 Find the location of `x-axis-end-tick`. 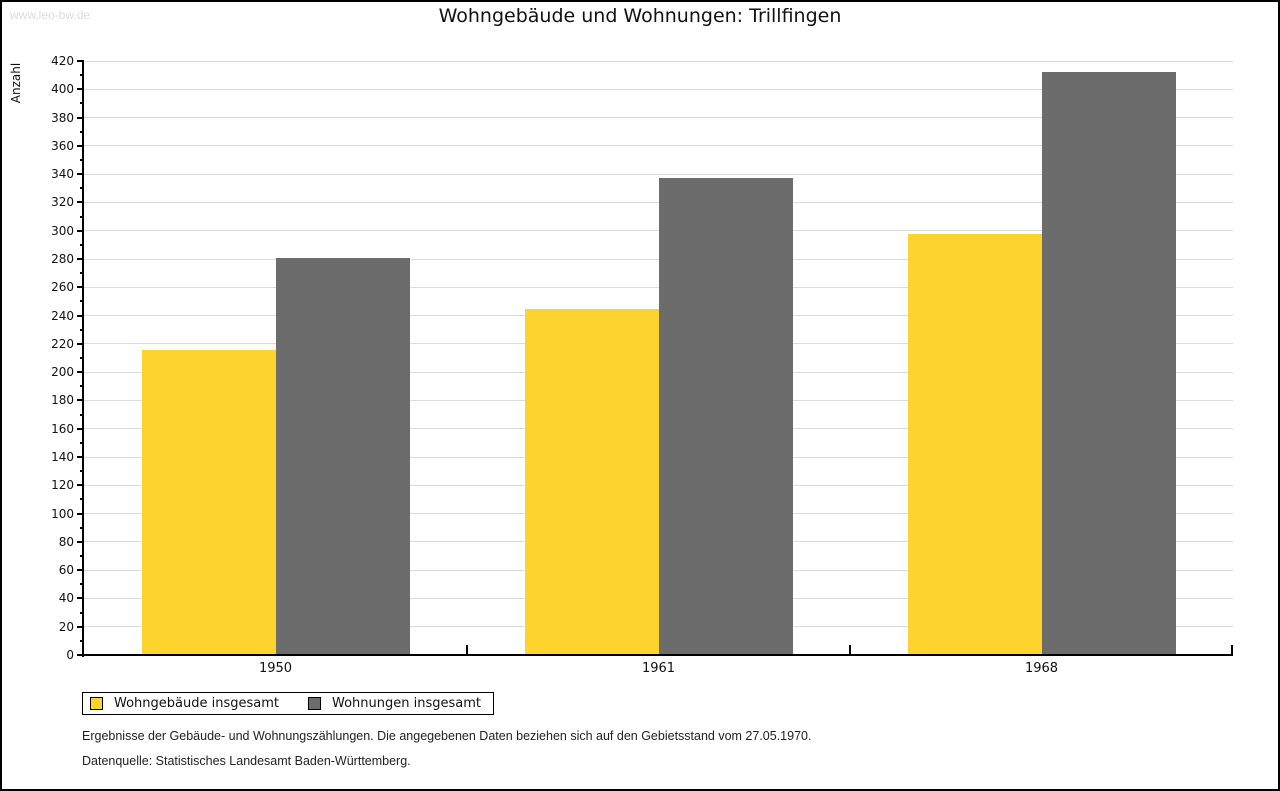

x-axis-end-tick is located at coordinates (1232, 650).